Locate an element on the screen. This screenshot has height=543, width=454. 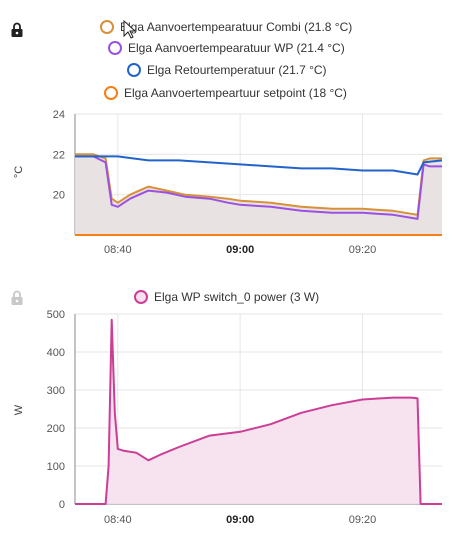
legend-label: Elga Aanvoertempearatuur WP (21.4 °C) is located at coordinates (236, 48).